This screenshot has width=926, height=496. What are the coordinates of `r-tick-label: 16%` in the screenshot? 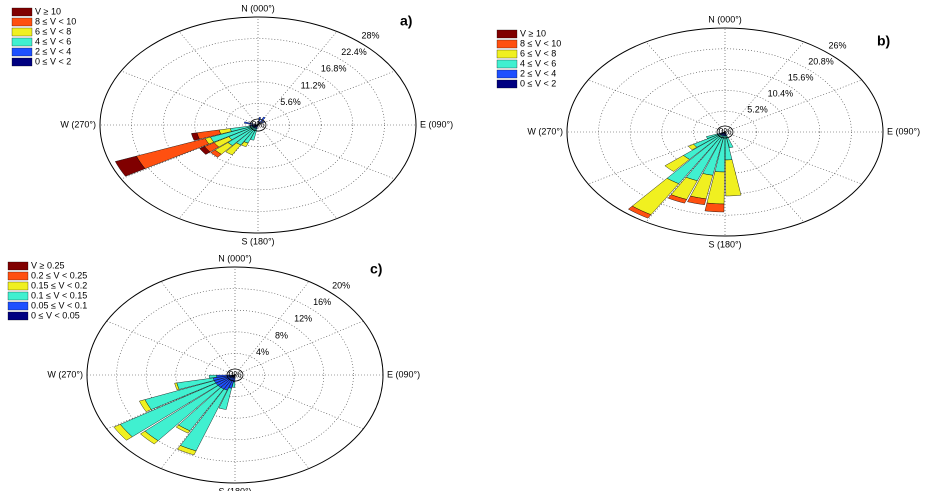 It's located at (322, 302).